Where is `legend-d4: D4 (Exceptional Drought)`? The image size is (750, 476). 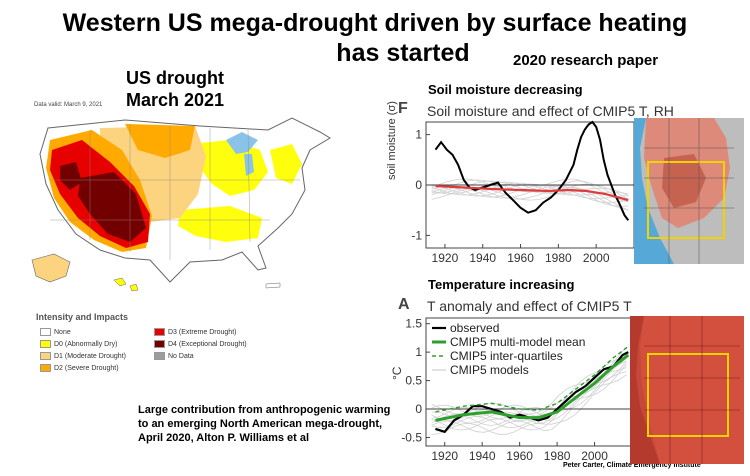 legend-d4: D4 (Exceptional Drought) is located at coordinates (200, 344).